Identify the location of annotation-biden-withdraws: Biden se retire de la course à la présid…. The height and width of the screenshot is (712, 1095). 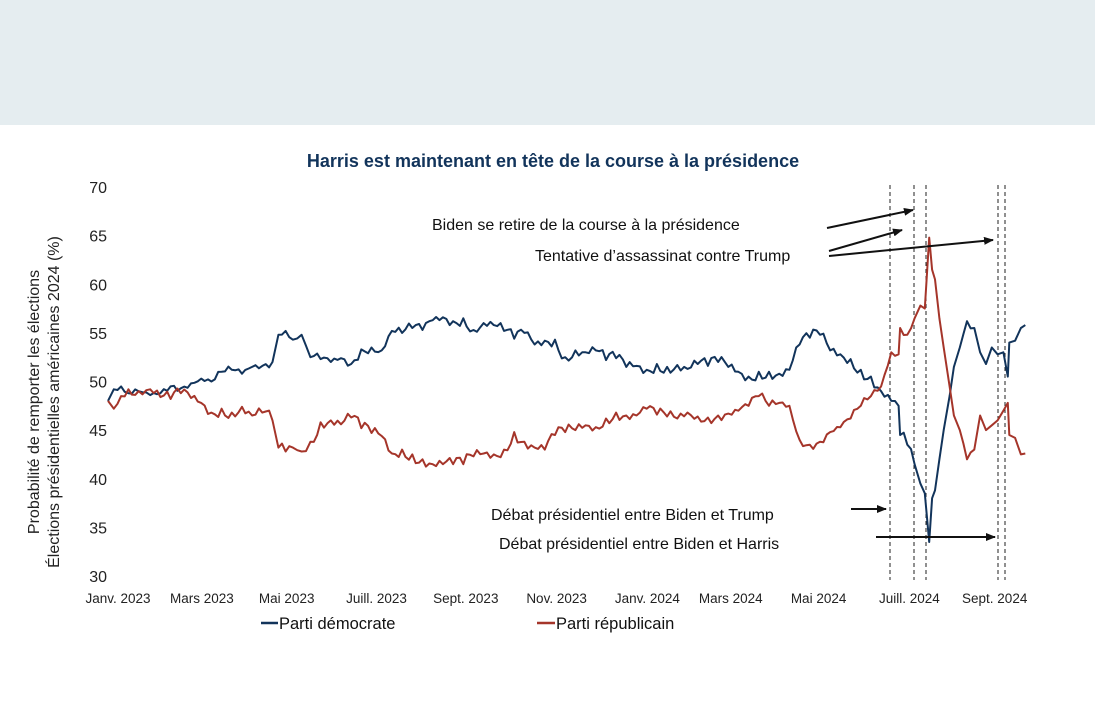
(586, 225).